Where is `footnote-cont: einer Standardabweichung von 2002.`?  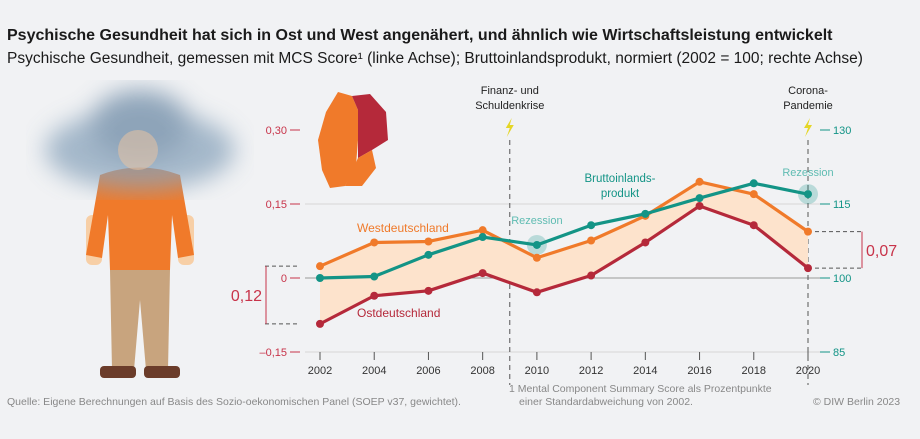
footnote-cont: einer Standardabweichung von 2002. is located at coordinates (606, 402).